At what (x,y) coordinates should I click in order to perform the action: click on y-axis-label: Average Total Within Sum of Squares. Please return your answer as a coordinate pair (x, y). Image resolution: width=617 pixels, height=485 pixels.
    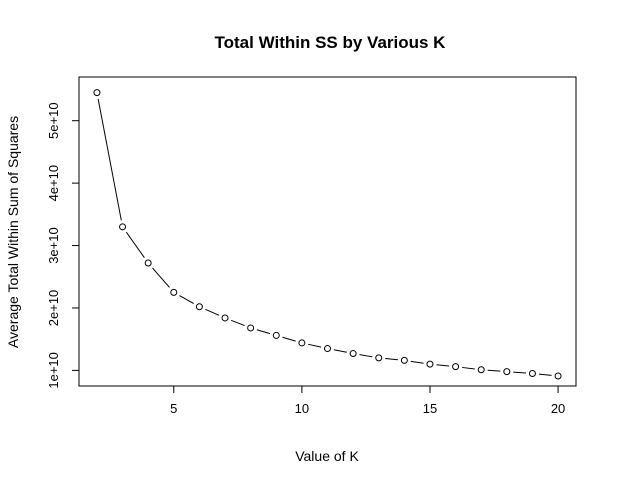
    Looking at the image, I should click on (13, 232).